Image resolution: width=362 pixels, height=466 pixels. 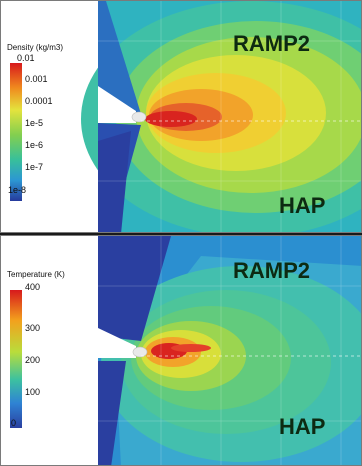 What do you see at coordinates (181, 234) in the screenshot?
I see `panel-divider` at bounding box center [181, 234].